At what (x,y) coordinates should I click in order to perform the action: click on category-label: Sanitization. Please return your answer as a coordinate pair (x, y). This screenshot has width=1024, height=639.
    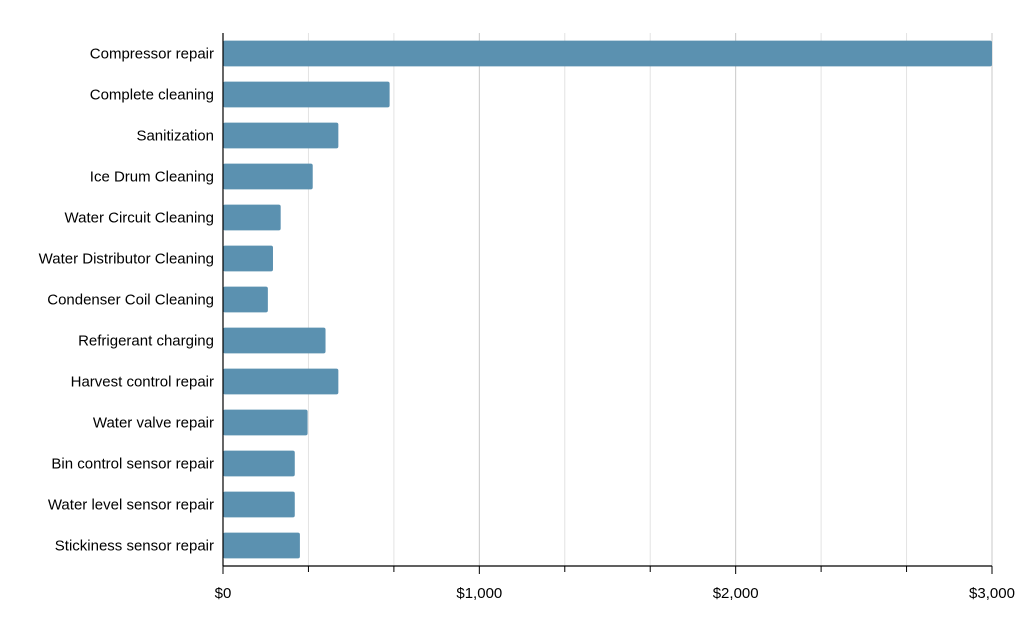
    Looking at the image, I should click on (175, 136).